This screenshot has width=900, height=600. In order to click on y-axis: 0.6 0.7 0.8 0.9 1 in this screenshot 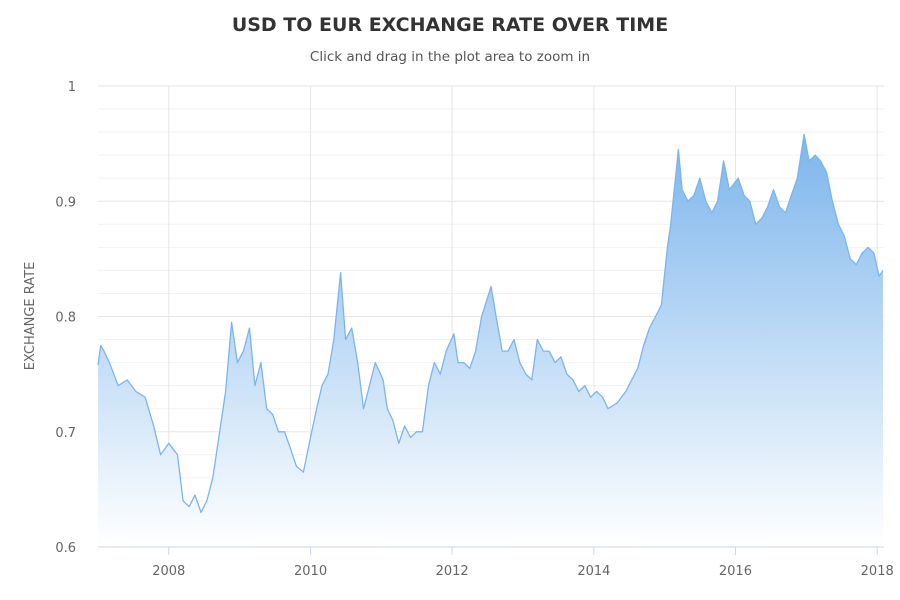, I will do `click(65, 318)`.